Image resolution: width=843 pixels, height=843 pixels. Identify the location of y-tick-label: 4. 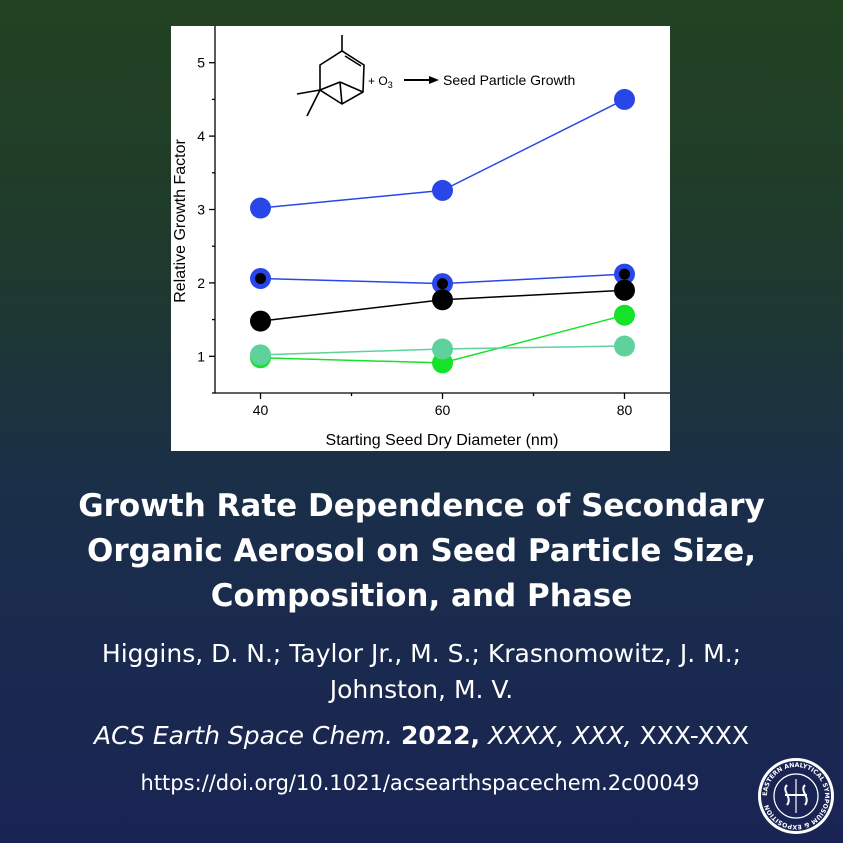
(201, 136).